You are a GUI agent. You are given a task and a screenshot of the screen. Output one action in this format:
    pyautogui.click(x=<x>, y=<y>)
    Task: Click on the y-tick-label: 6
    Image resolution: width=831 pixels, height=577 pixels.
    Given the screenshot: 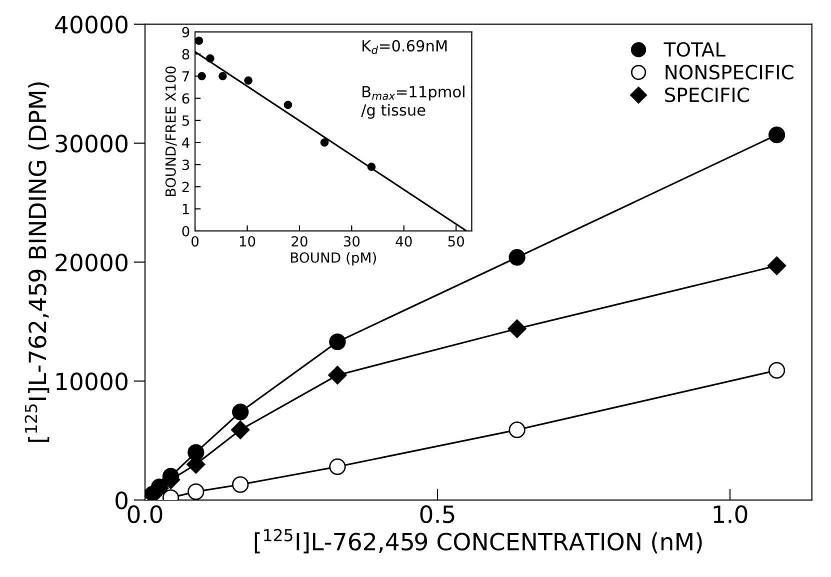 What is the action you would take?
    pyautogui.click(x=186, y=98)
    